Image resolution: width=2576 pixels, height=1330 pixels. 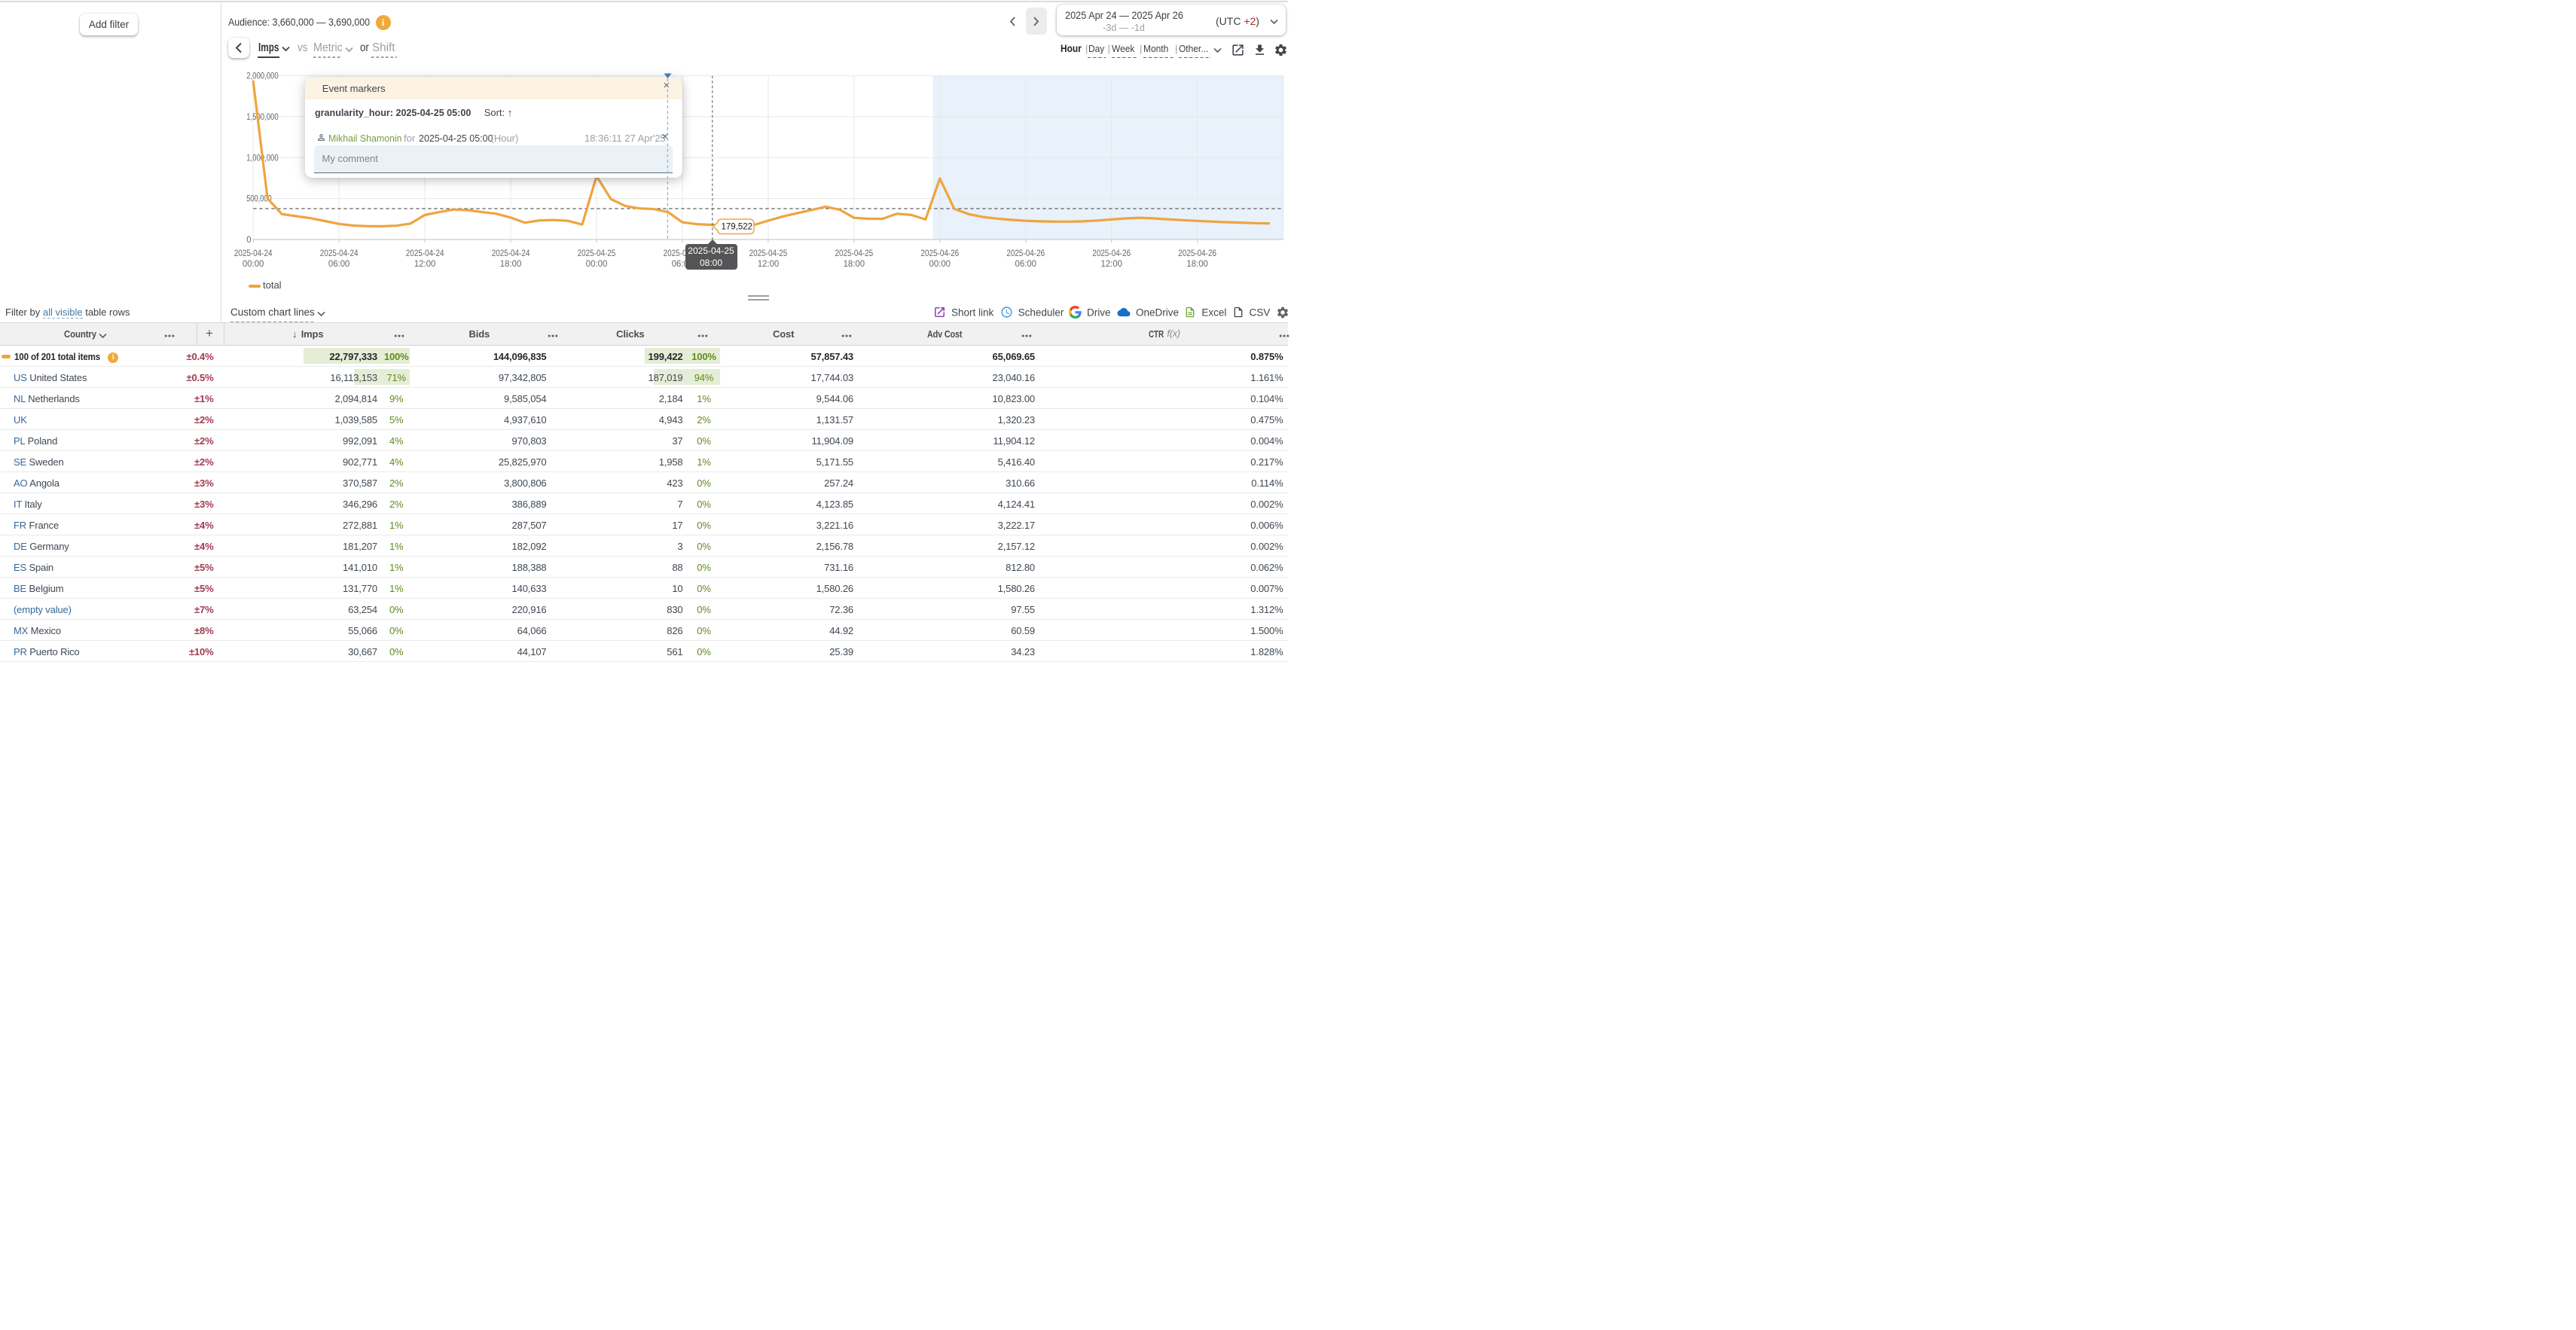 What do you see at coordinates (737, 226) in the screenshot?
I see `svg-text: 179,522` at bounding box center [737, 226].